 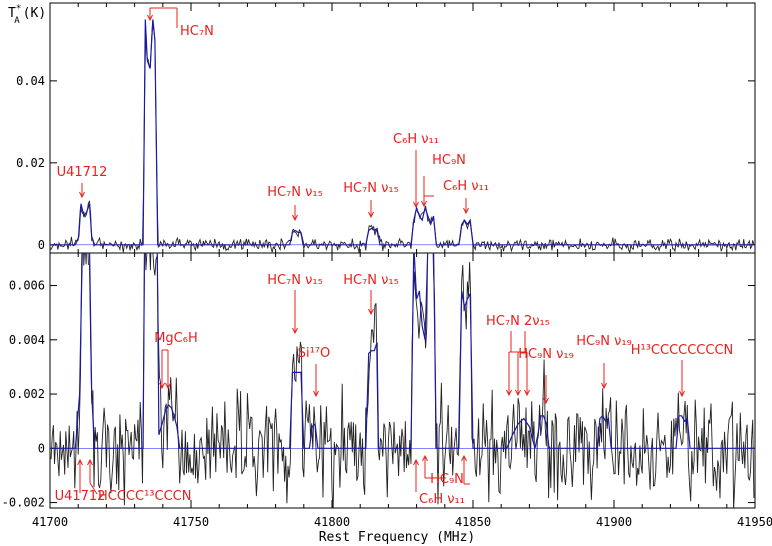 What do you see at coordinates (473, 522) in the screenshot?
I see `x-tick-label: 41850` at bounding box center [473, 522].